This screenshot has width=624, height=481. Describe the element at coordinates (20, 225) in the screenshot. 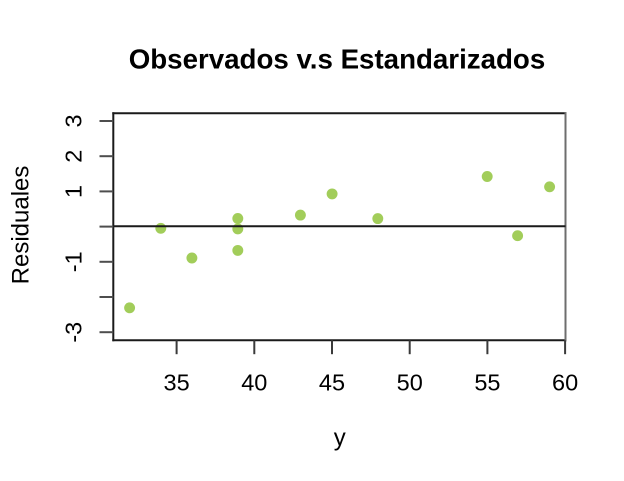

I see `svg-text: Residuales` at that location.